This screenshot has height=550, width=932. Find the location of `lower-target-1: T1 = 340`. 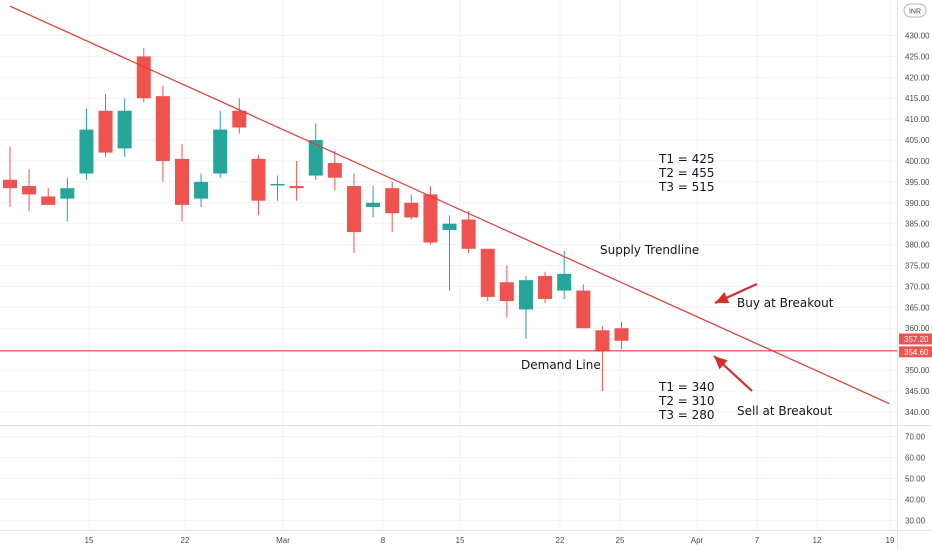

lower-target-1: T1 = 340 is located at coordinates (686, 387).